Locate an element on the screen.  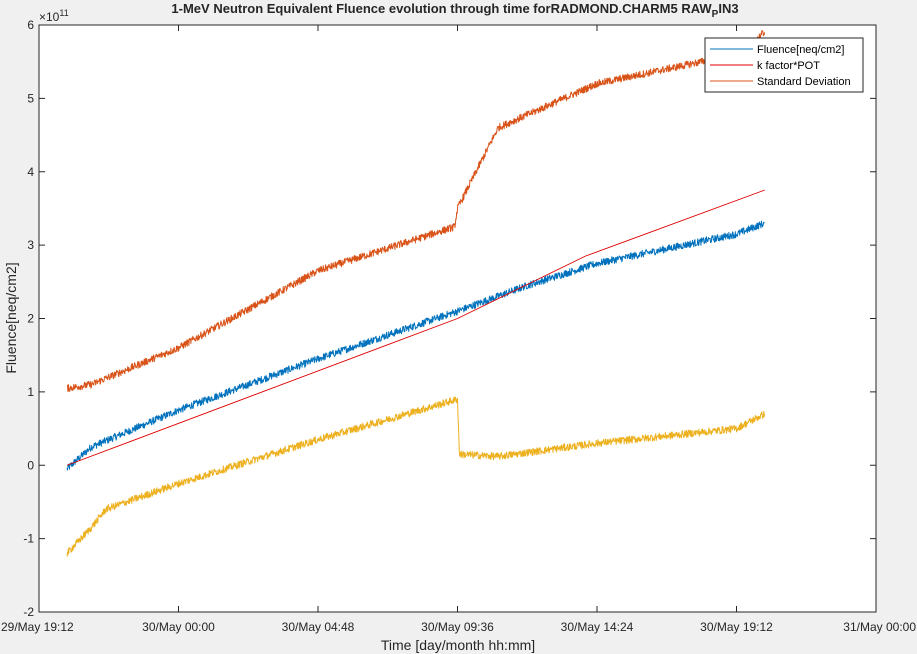
x-tick-label: 31/May 00:00 is located at coordinates (879, 627).